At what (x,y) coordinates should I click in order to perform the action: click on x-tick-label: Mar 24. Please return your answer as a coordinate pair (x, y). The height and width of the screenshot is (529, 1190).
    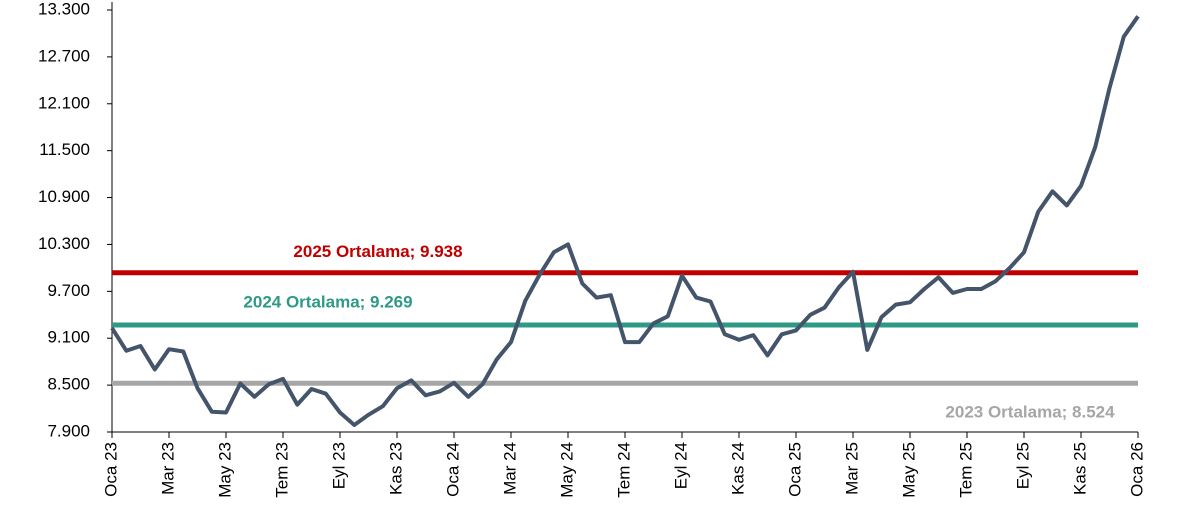
    Looking at the image, I should click on (509, 468).